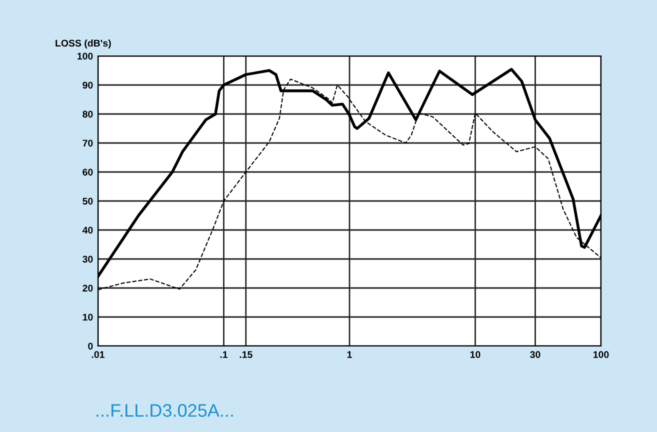 The image size is (657, 432). I want to click on y-tick-label: 80, so click(87, 114).